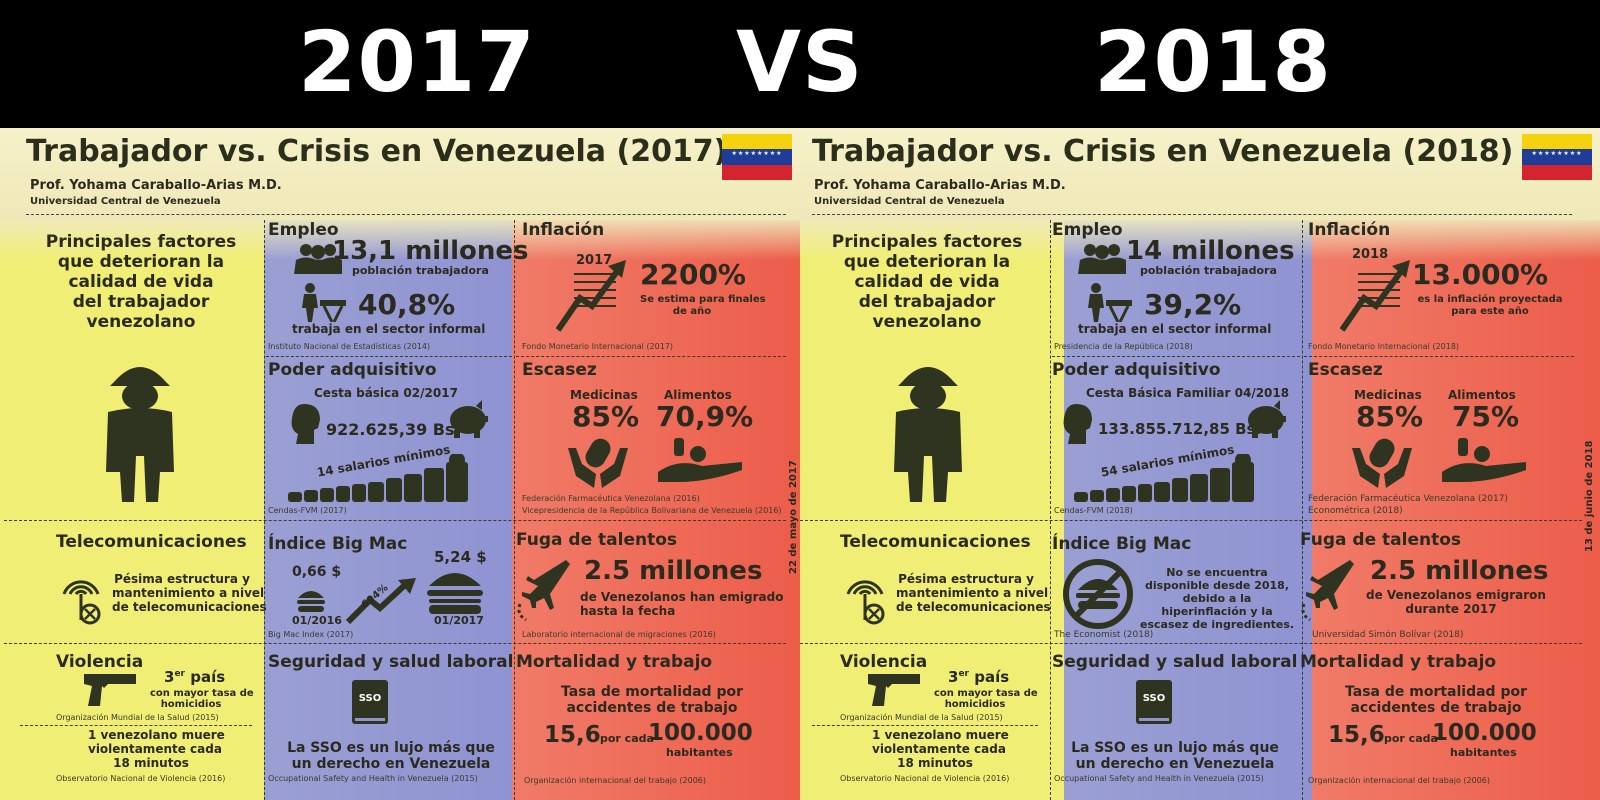 The height and width of the screenshot is (800, 1600). Describe the element at coordinates (393, 429) in the screenshot. I see `poder-amount: 922.625,39 Bs.` at that location.